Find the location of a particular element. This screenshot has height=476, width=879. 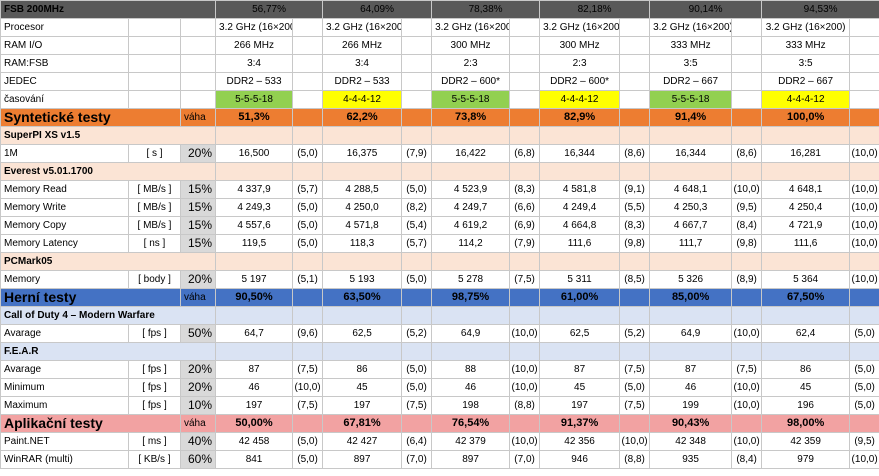

section-score: 100,0% is located at coordinates (806, 117).